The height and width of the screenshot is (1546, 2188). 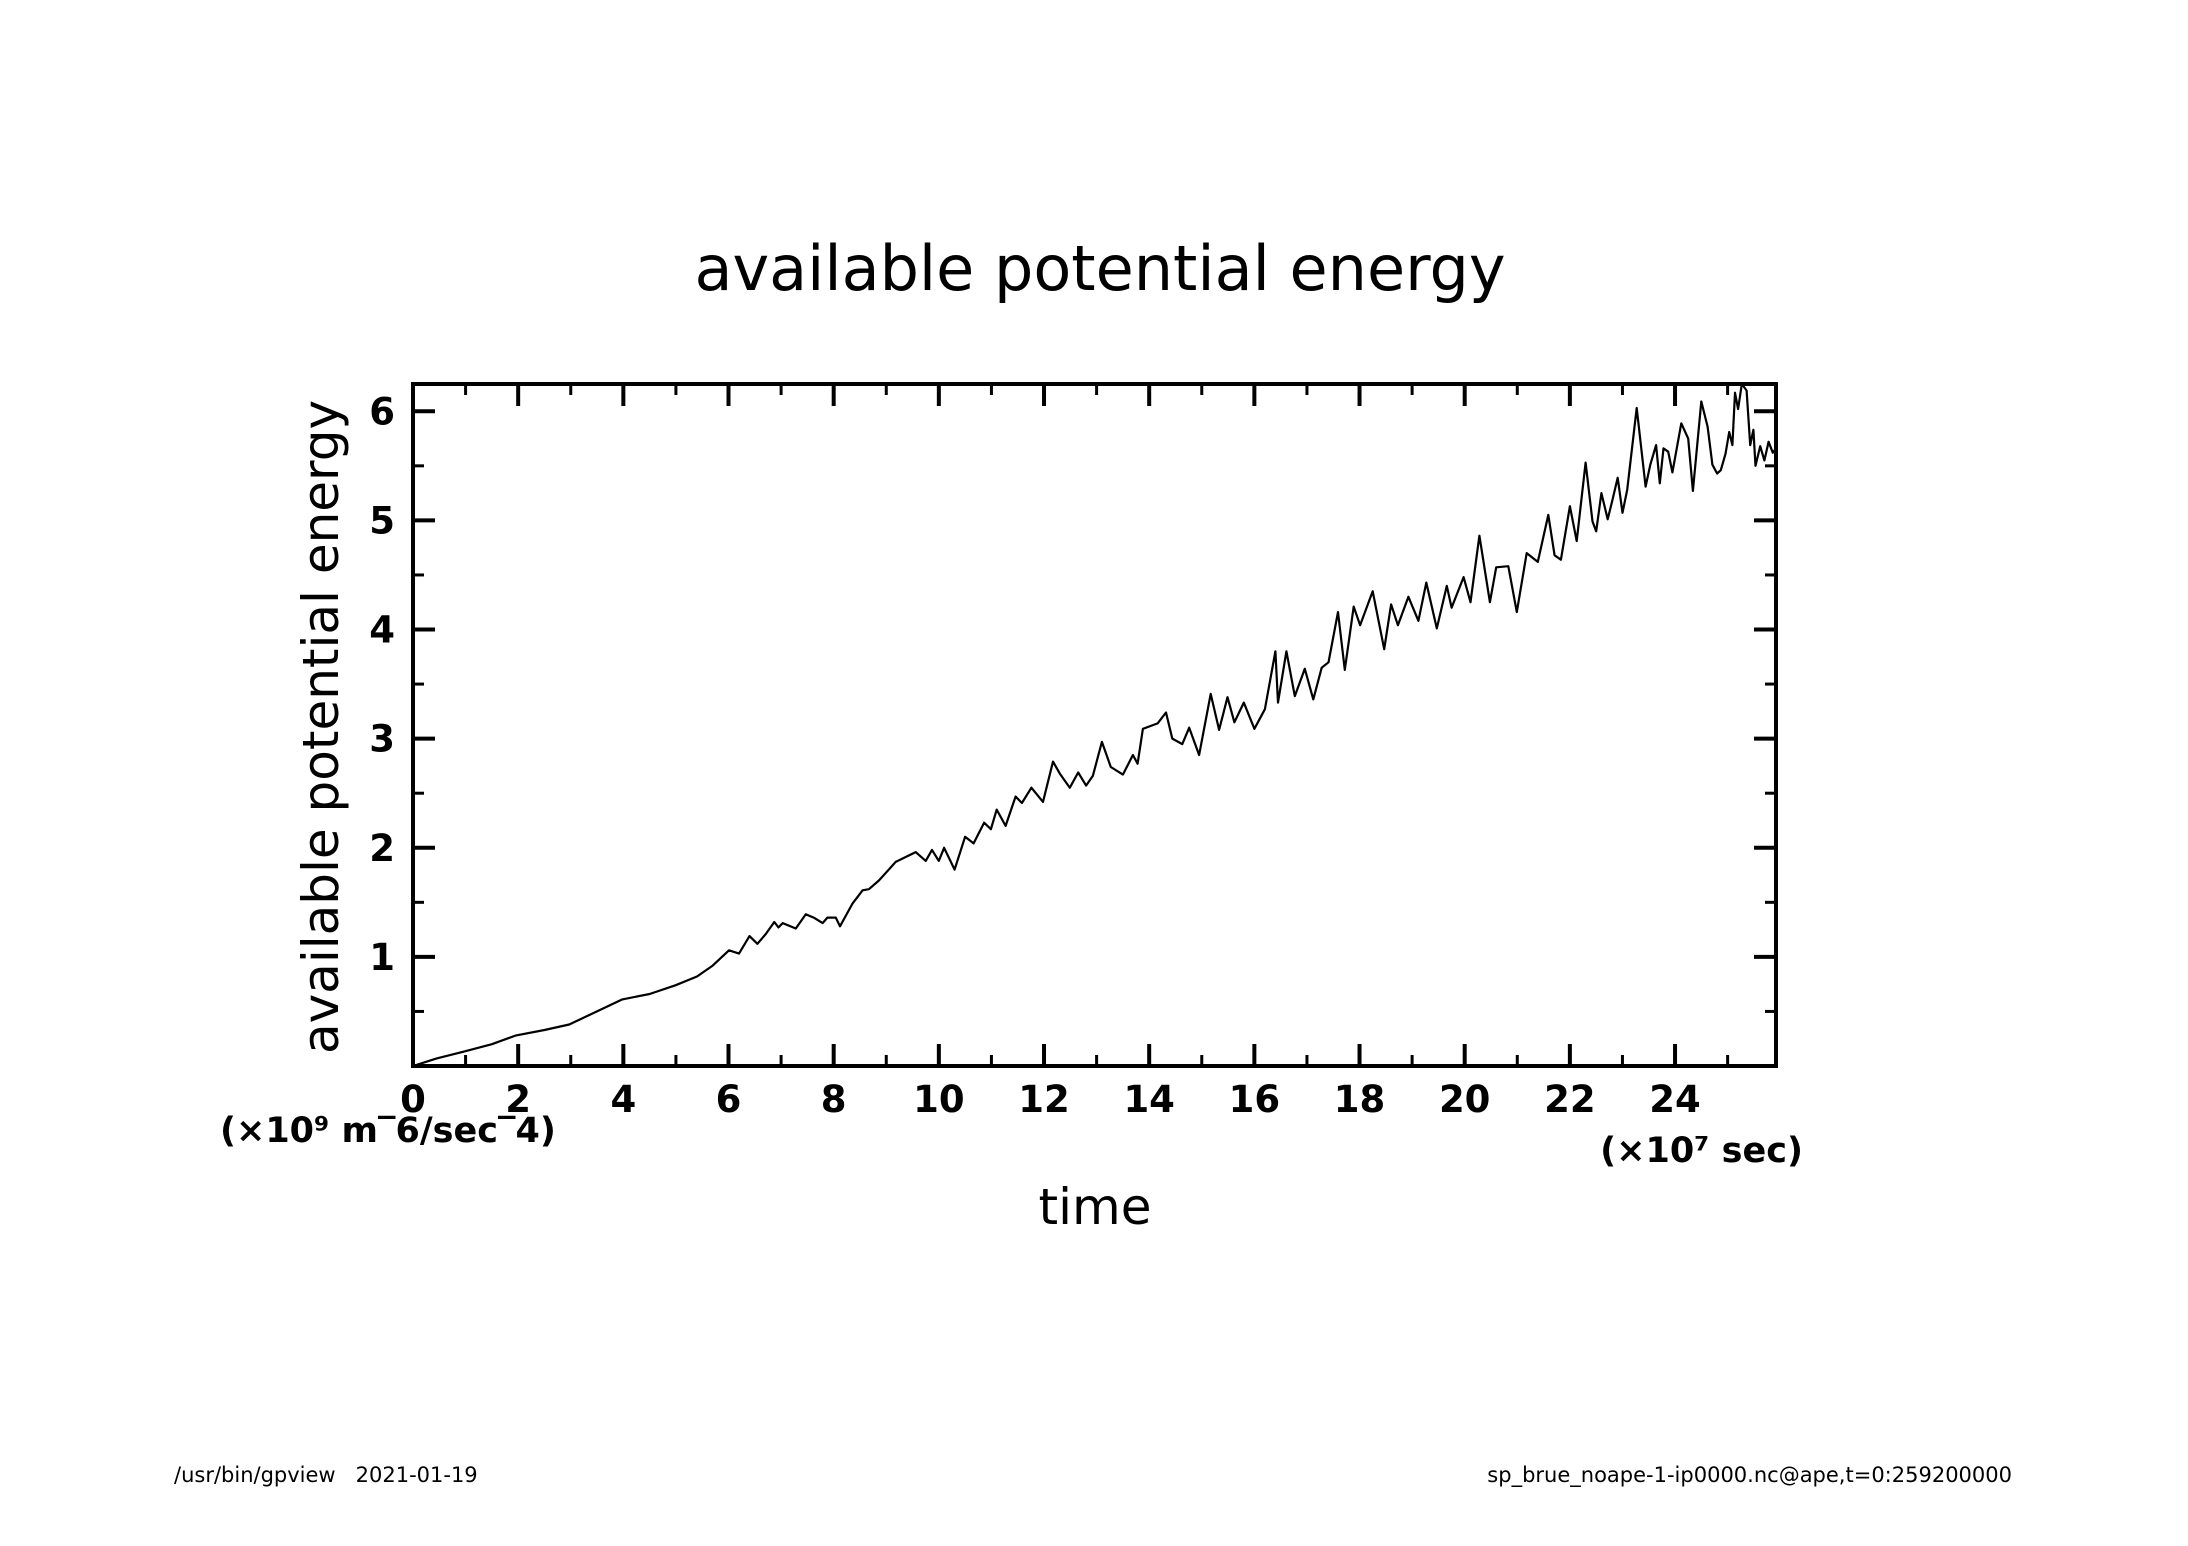 What do you see at coordinates (382, 630) in the screenshot?
I see `y-tick-label: 4` at bounding box center [382, 630].